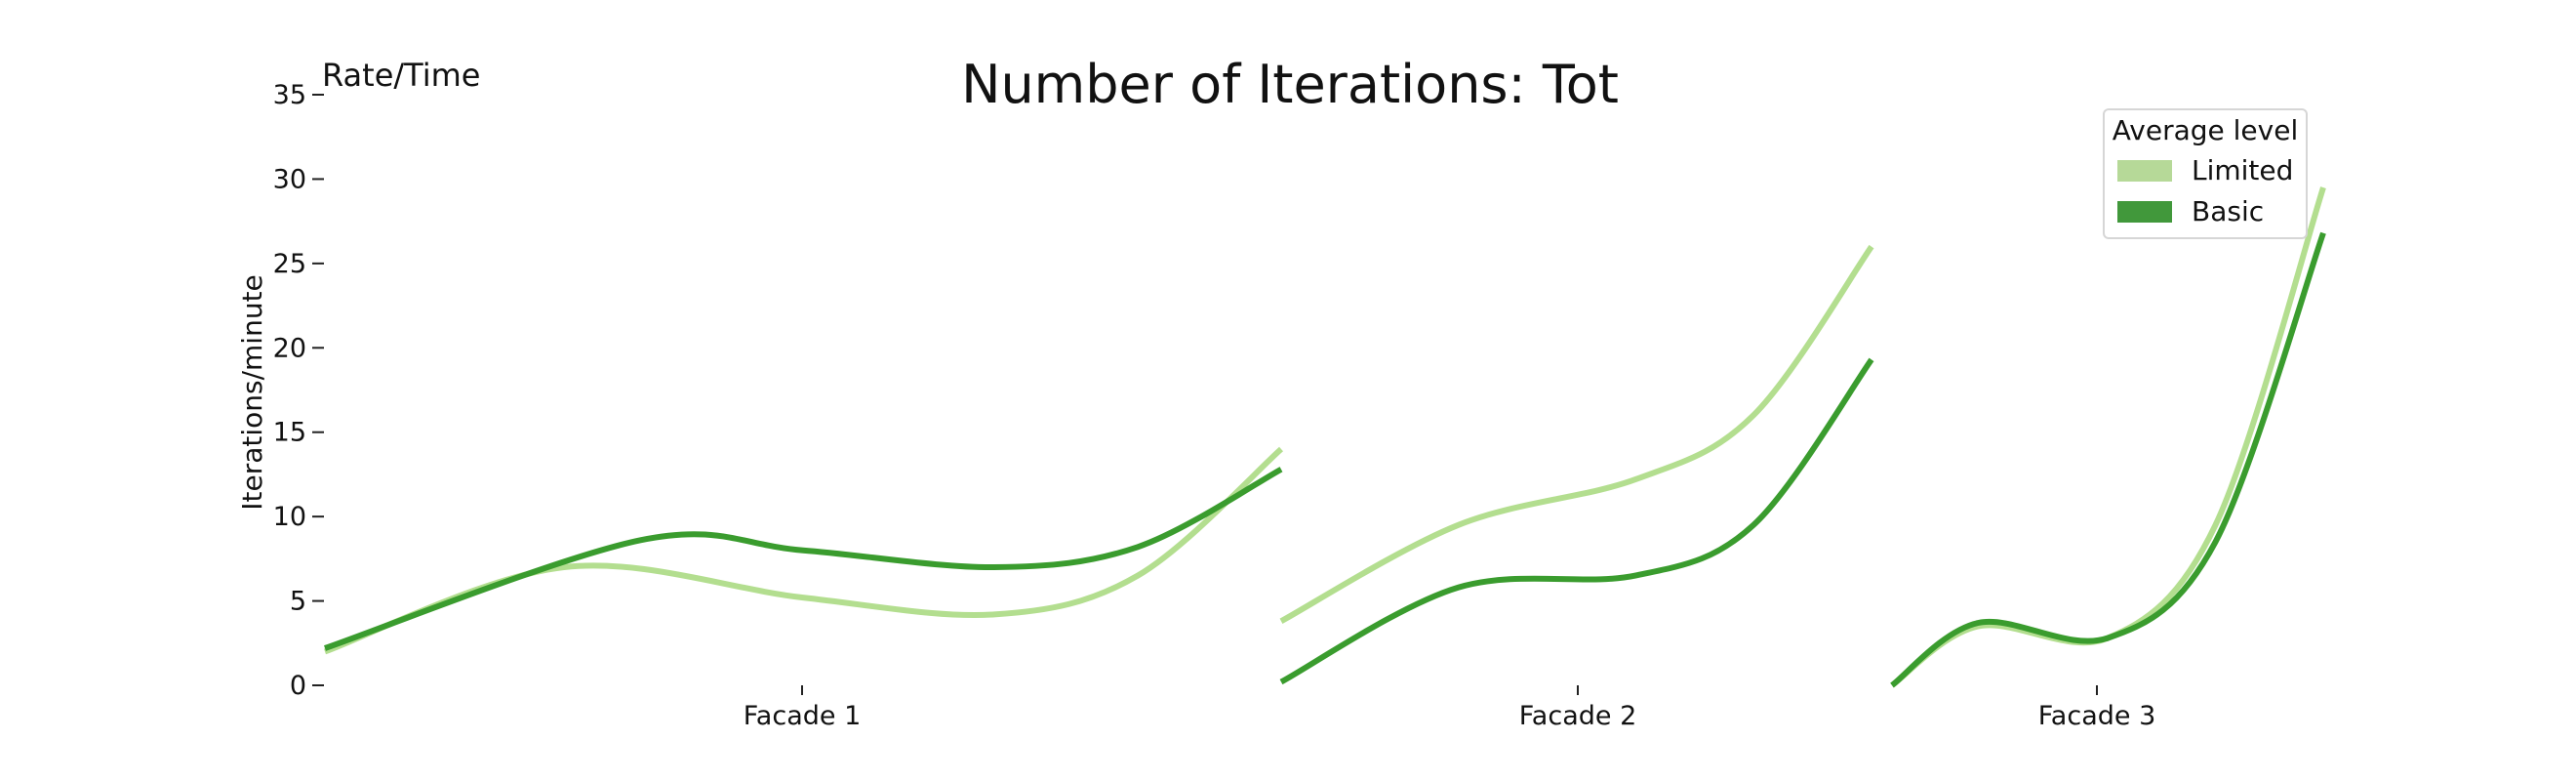 This screenshot has height=781, width=2576. I want to click on corner-label: Rate/Time, so click(401, 75).